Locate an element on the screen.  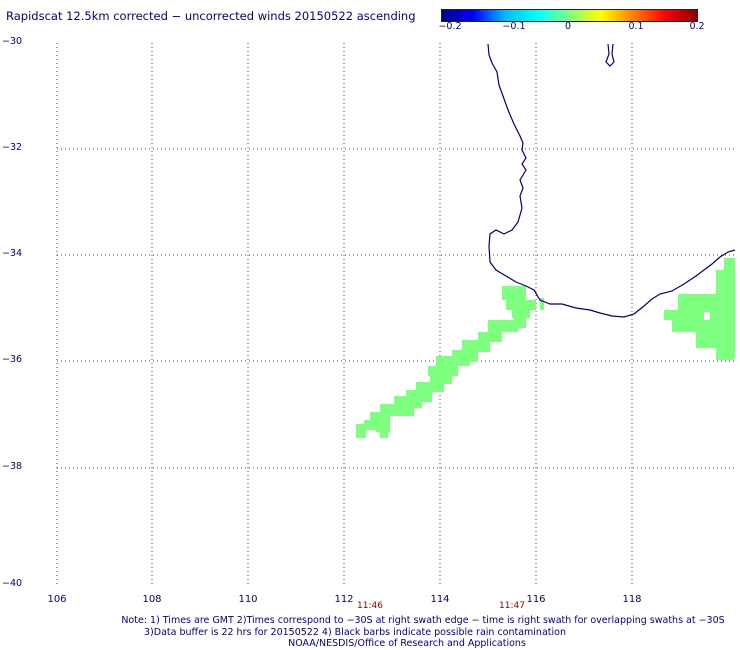
swath-time-label: 11:47 is located at coordinates (512, 606).